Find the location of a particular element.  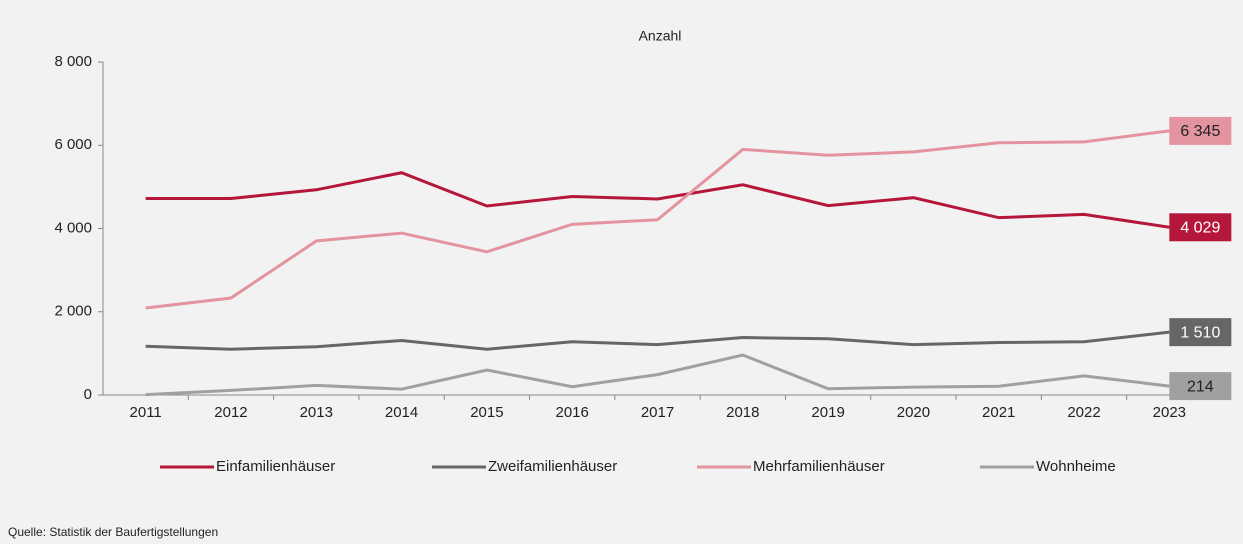

x-tick-label: 2018 is located at coordinates (742, 412).